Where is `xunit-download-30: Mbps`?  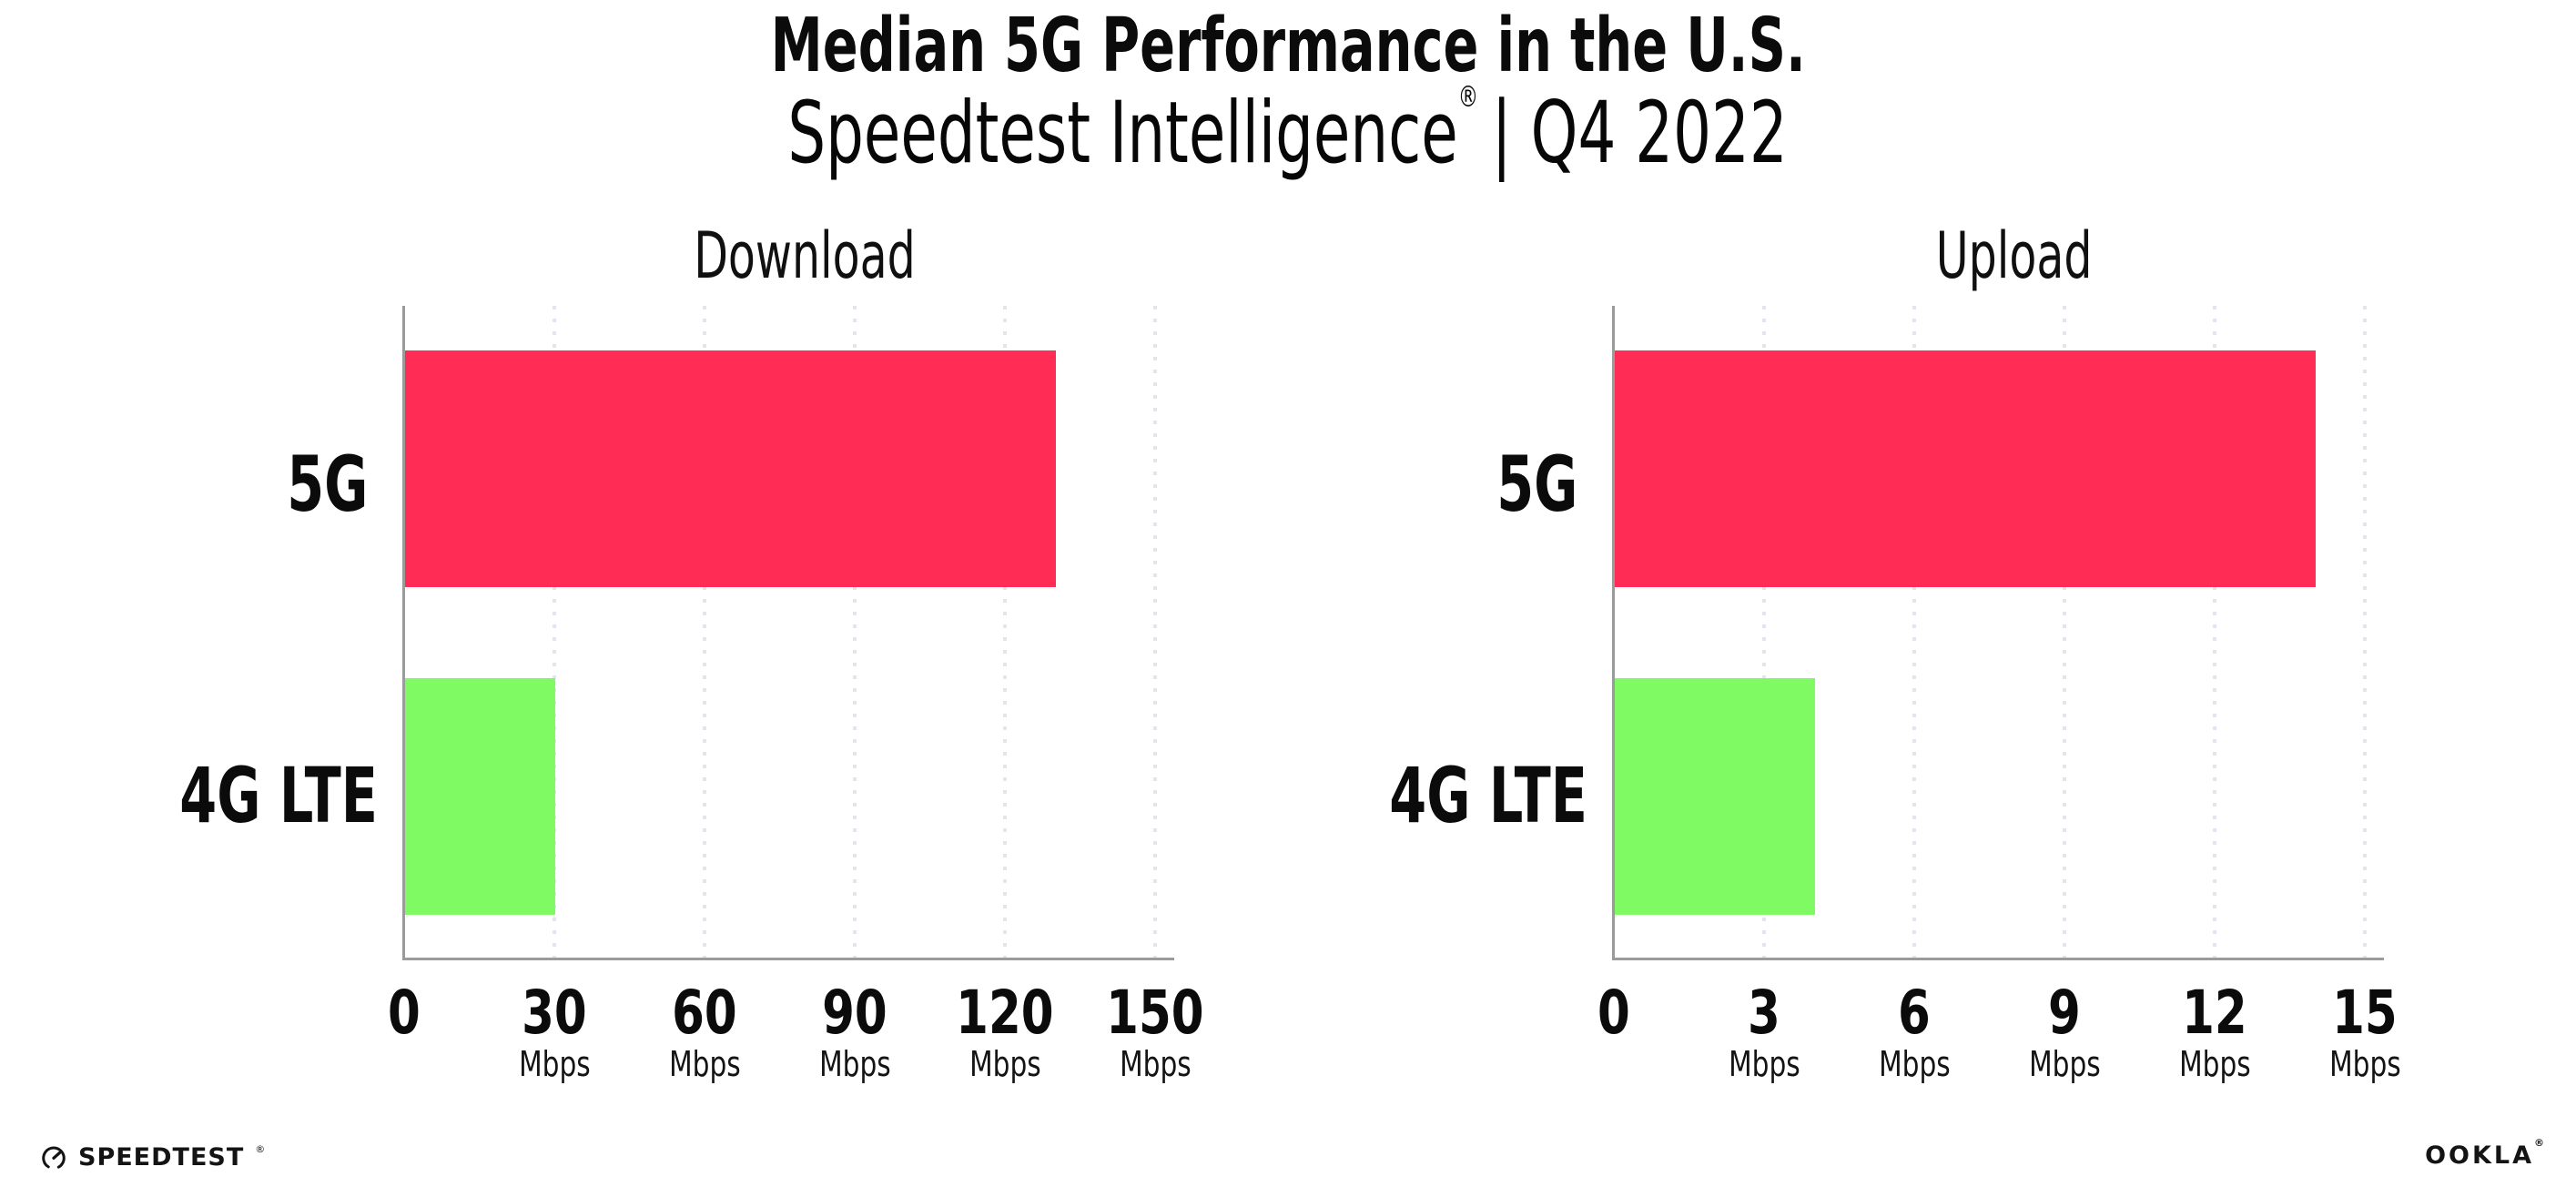 xunit-download-30: Mbps is located at coordinates (554, 1064).